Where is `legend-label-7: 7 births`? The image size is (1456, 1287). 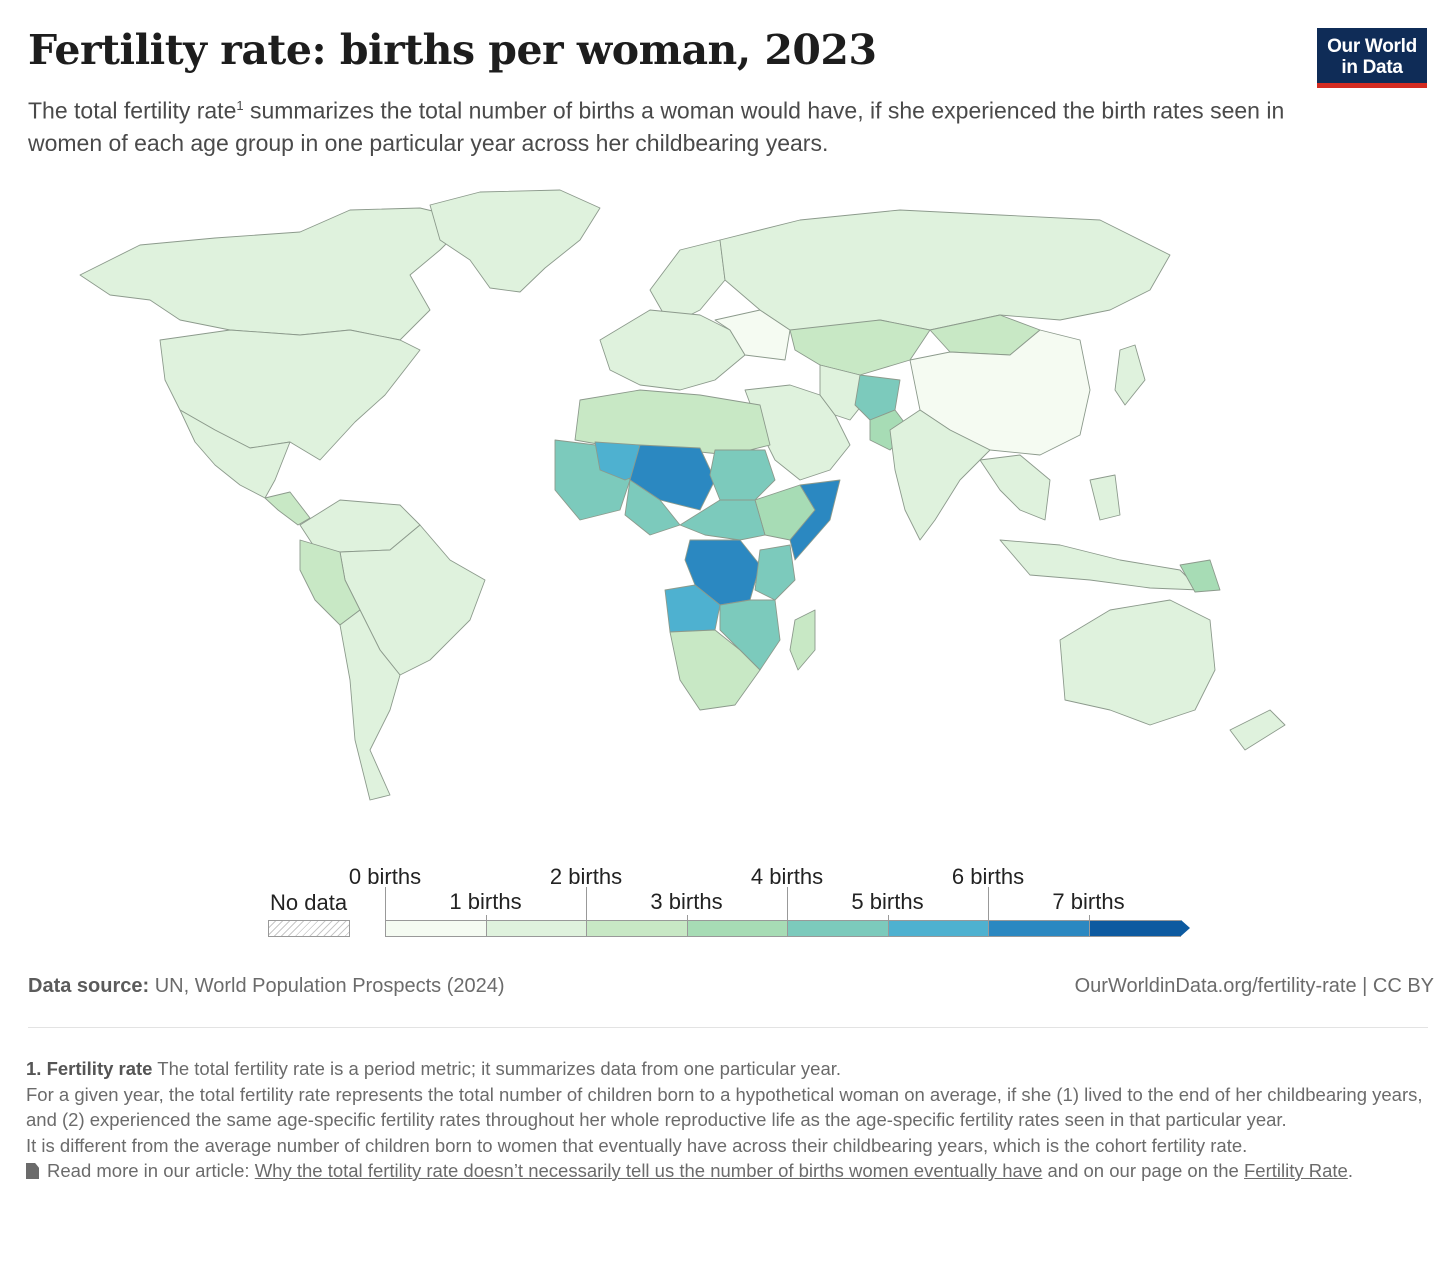 legend-label-7: 7 births is located at coordinates (1088, 901).